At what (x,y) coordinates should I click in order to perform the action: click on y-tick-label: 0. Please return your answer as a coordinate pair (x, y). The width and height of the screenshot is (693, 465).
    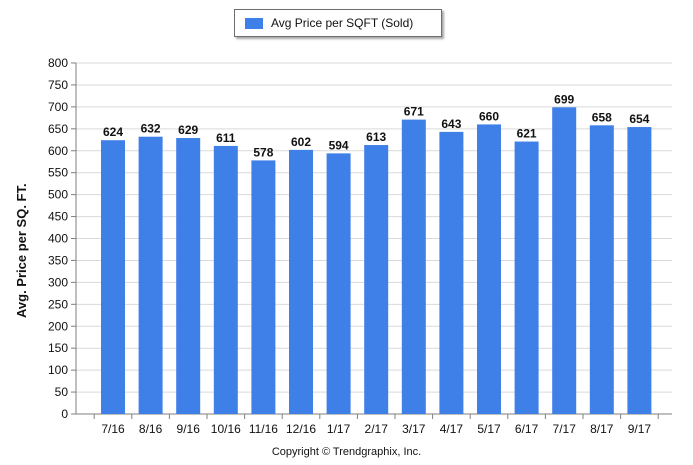
    Looking at the image, I should click on (64, 414).